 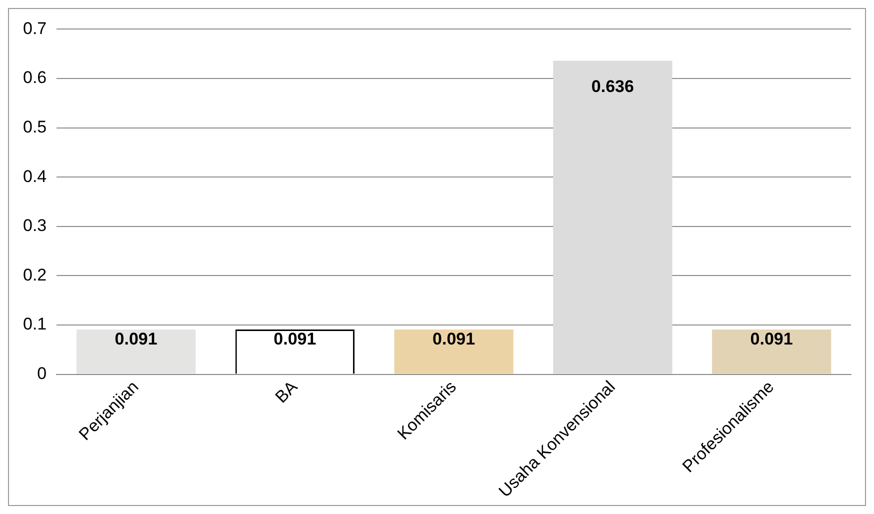 I want to click on x-tick-label: BA, so click(x=287, y=391).